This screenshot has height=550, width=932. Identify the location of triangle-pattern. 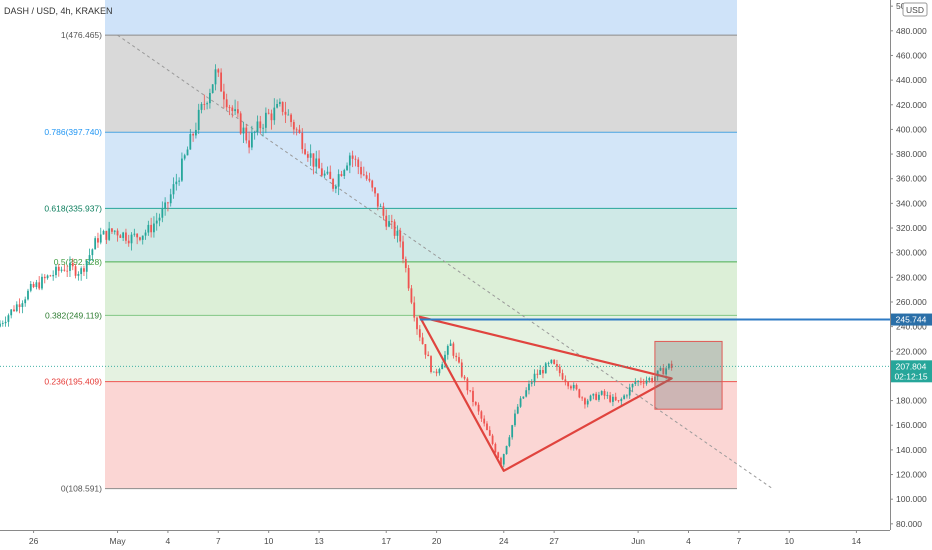
(545, 393).